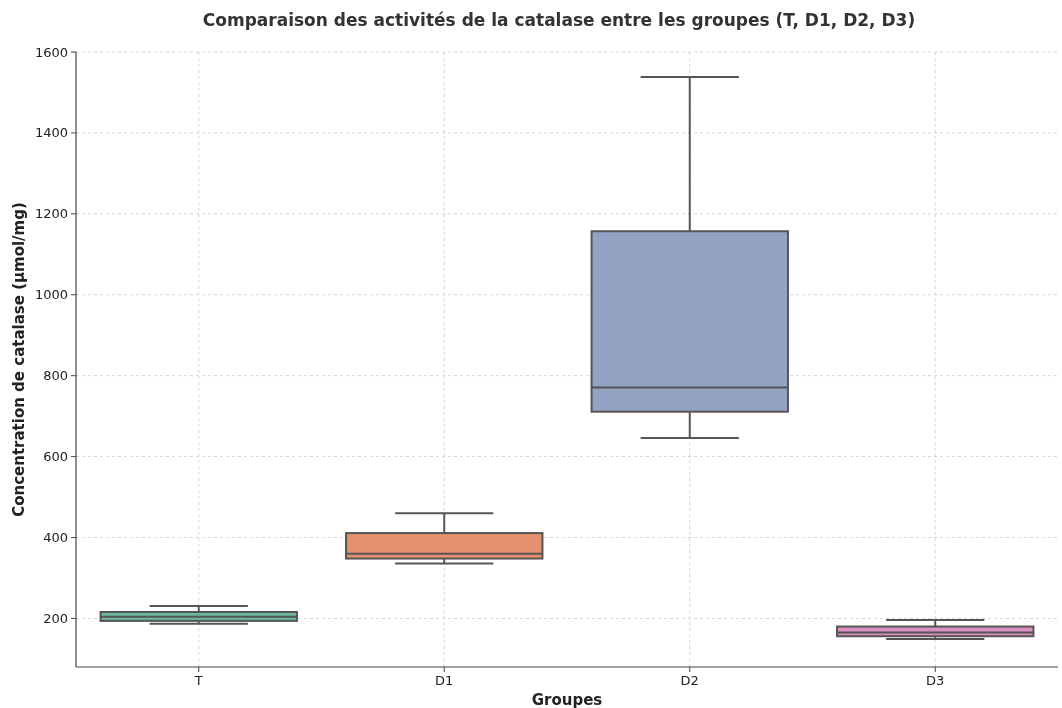 Image resolution: width=1062 pixels, height=708 pixels. I want to click on y-tick-label: 400, so click(55, 538).